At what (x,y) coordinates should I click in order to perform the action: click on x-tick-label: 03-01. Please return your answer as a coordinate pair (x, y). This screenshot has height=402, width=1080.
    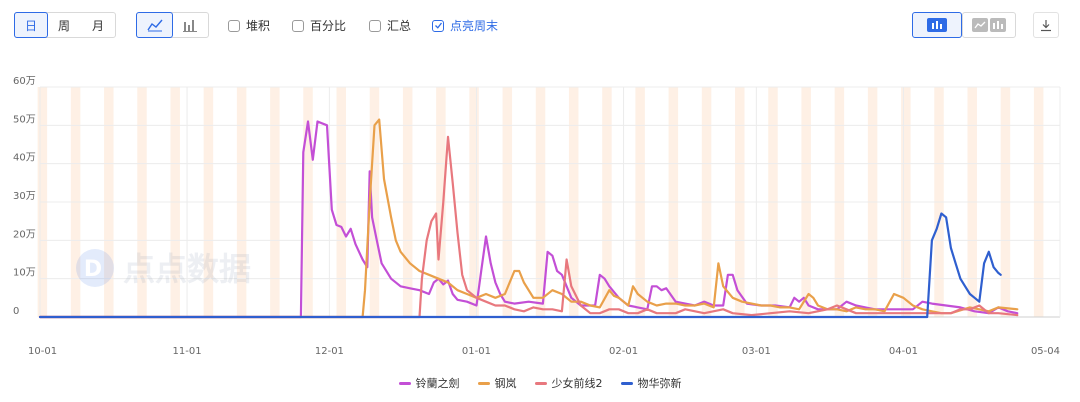
    Looking at the image, I should click on (756, 351).